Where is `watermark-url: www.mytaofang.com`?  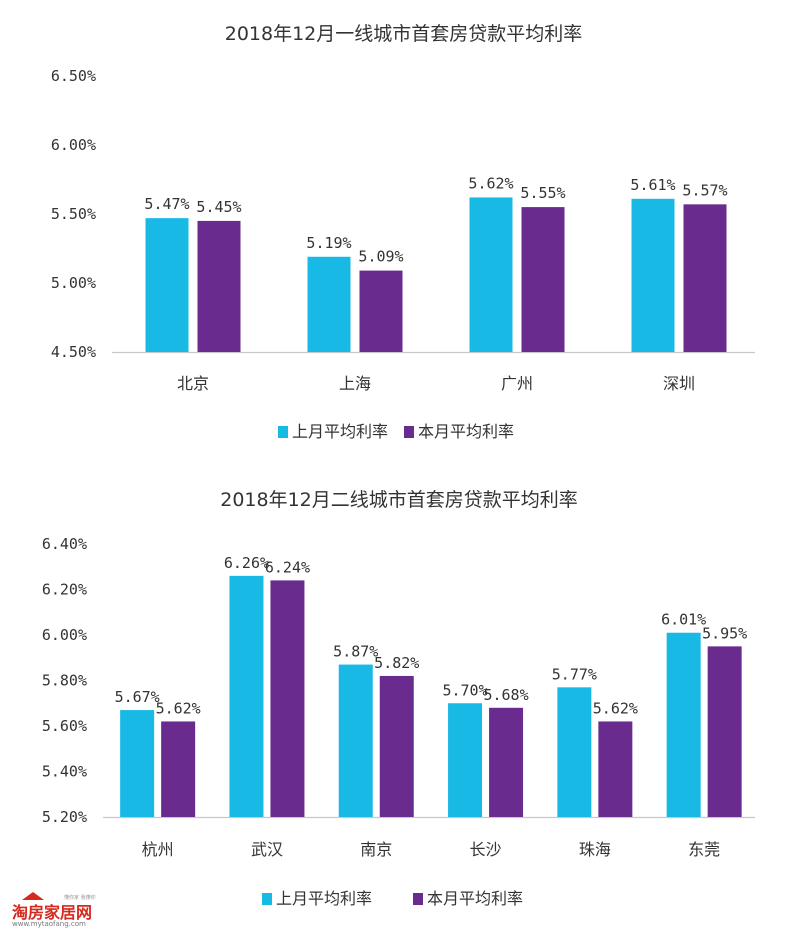
watermark-url: www.mytaofang.com is located at coordinates (49, 924).